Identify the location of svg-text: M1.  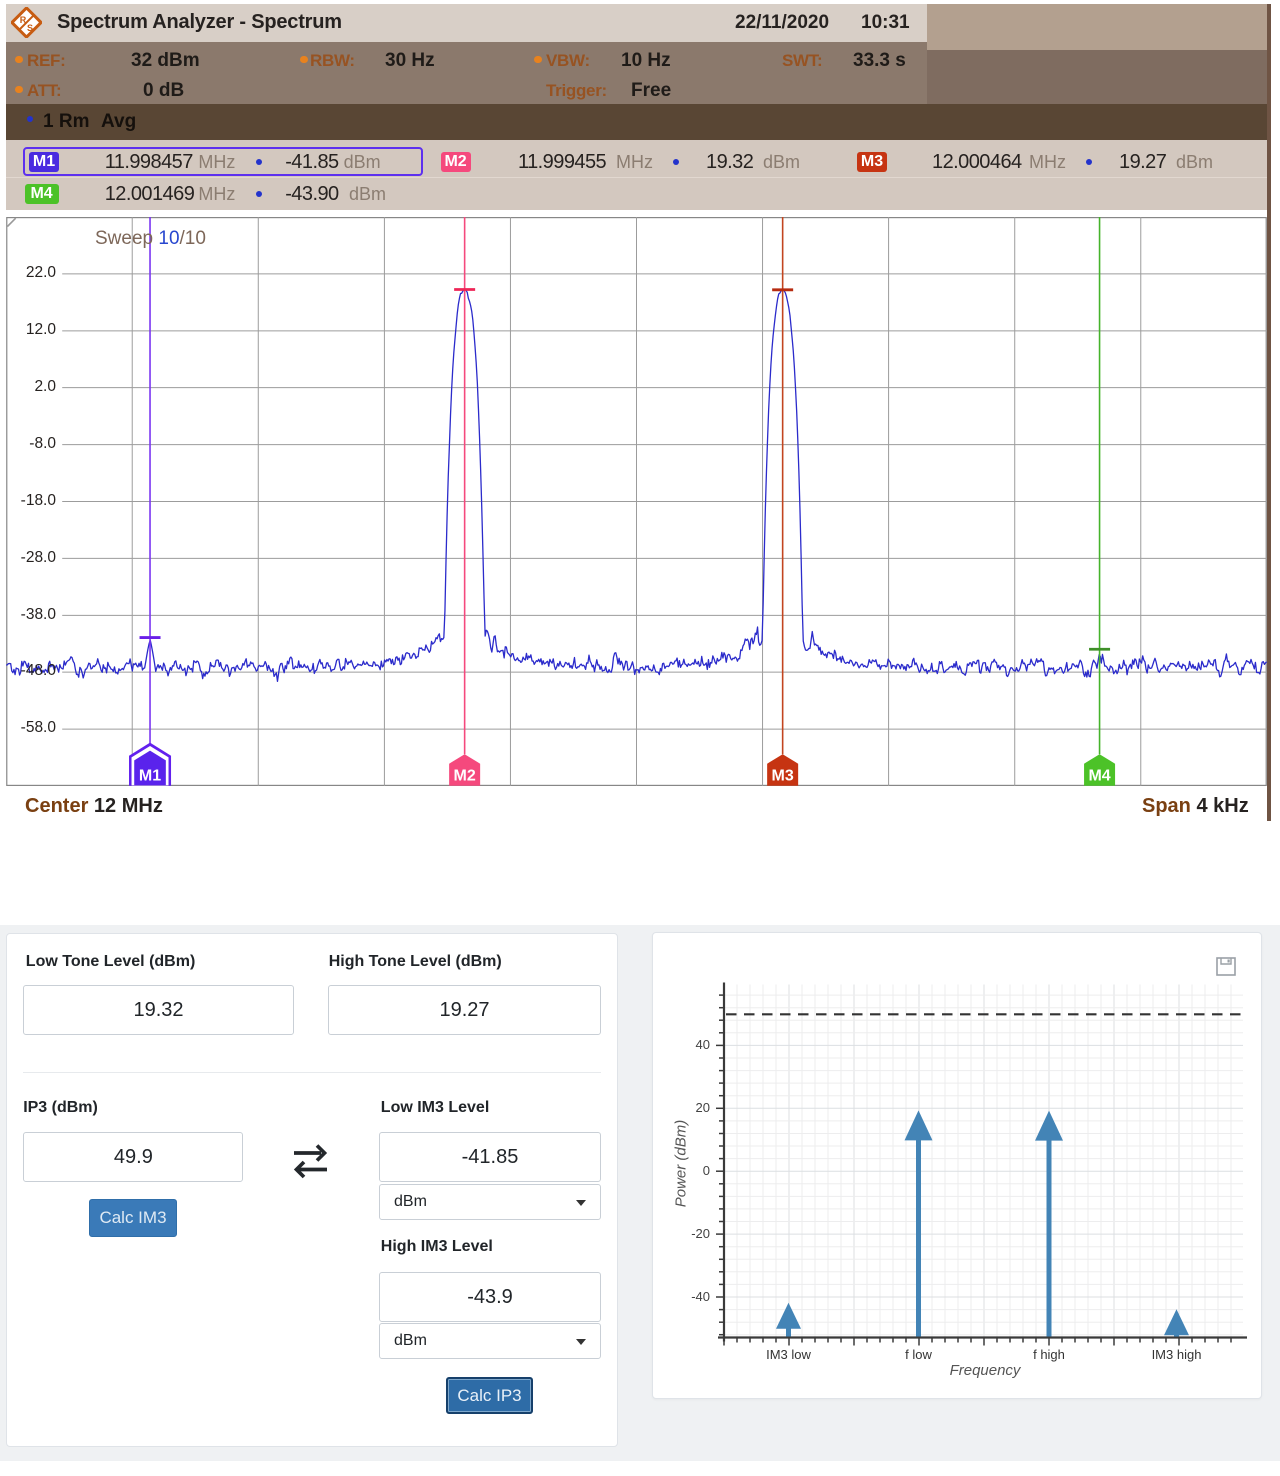
(150, 775).